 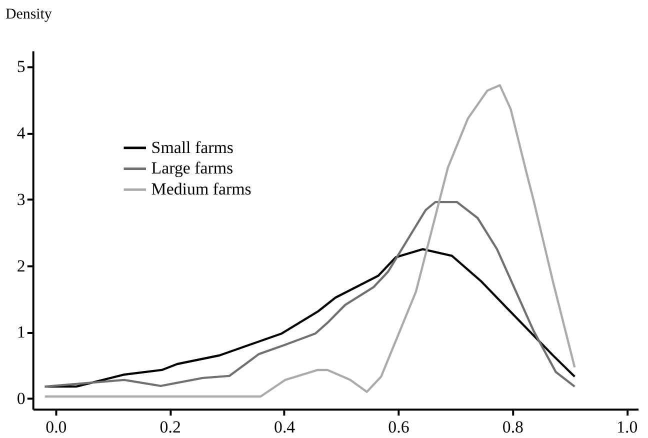 I want to click on x-tick-label: 0.2, so click(x=170, y=427).